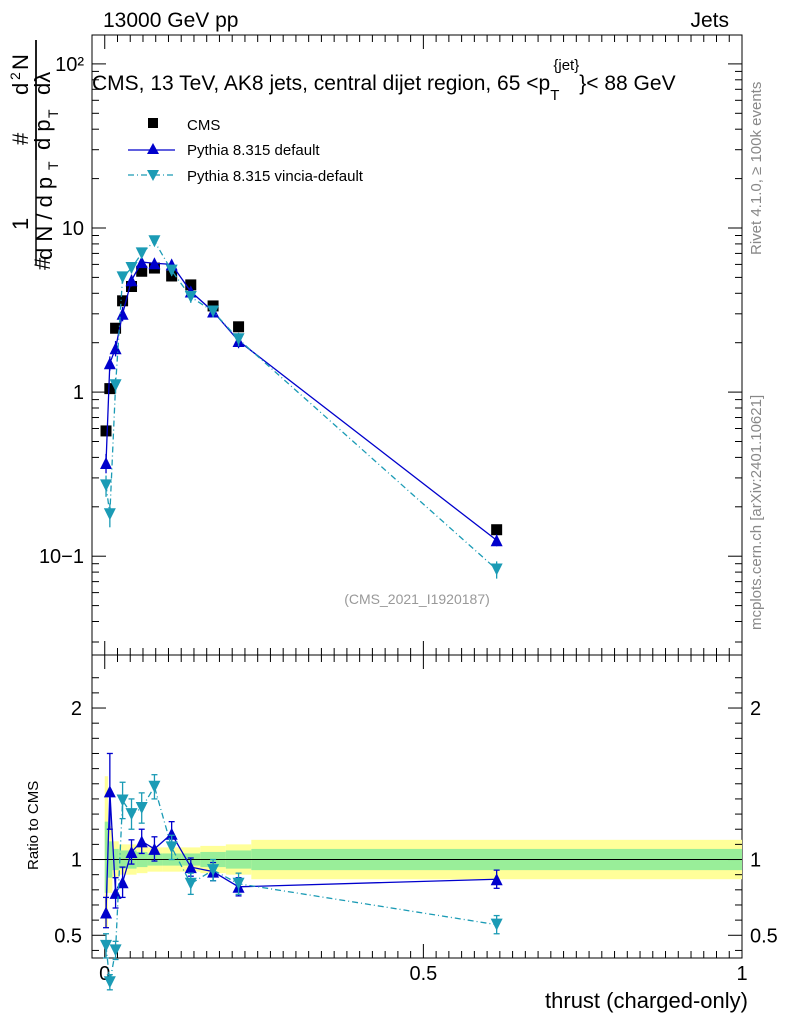 The image size is (786, 1024). I want to click on legend-pythia-label: Pythia 8.315 default, so click(253, 150).